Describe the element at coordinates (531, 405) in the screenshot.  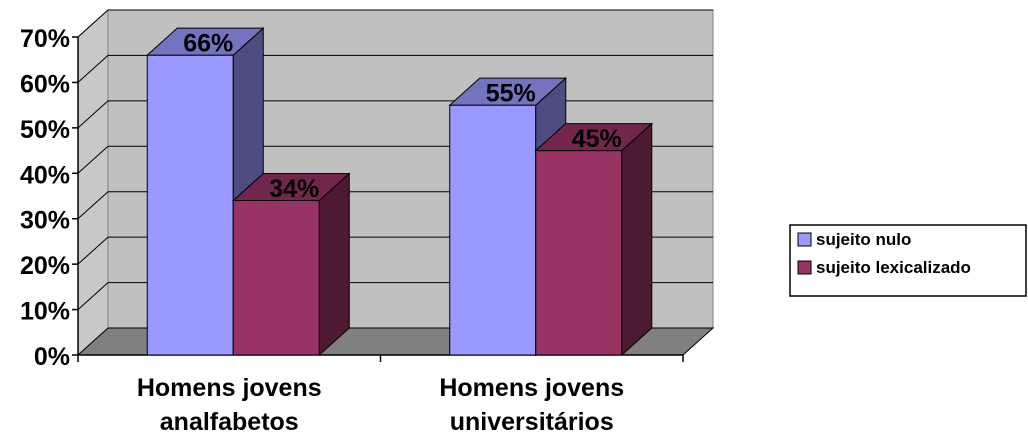
I see `x-tick-label: Homens jovens universitários` at that location.